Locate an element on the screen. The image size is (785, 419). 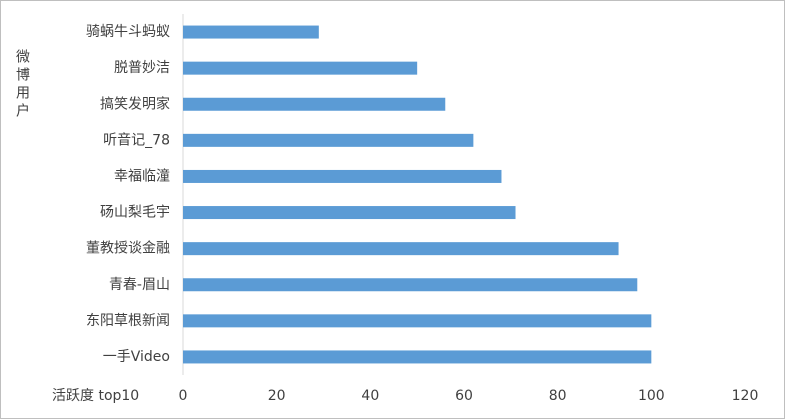
y-tick-label: 青春-眉山 is located at coordinates (139, 285).